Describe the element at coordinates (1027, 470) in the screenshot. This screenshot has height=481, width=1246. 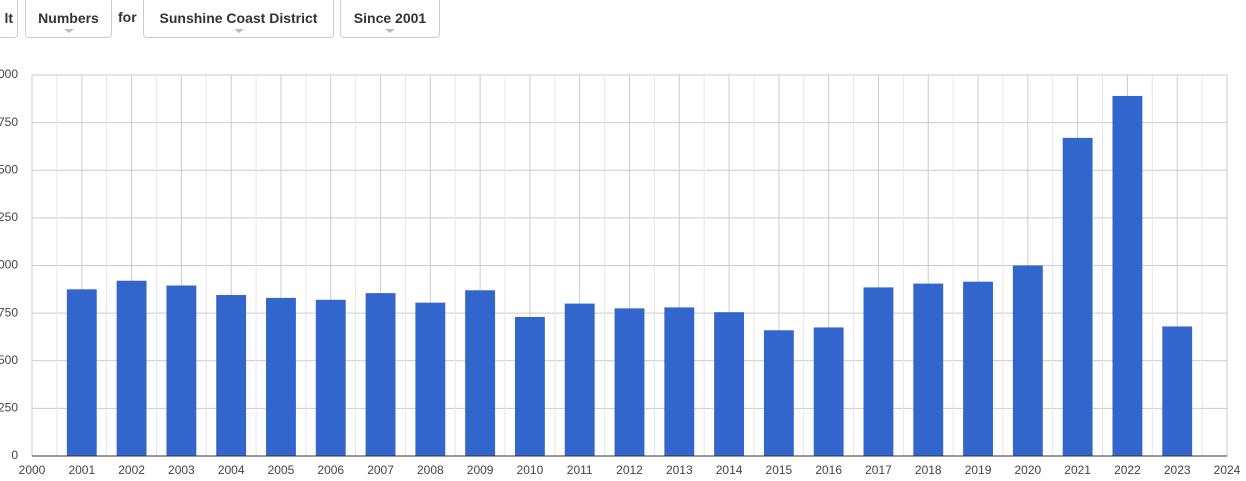
I see `x-tick-label: 2020` at that location.